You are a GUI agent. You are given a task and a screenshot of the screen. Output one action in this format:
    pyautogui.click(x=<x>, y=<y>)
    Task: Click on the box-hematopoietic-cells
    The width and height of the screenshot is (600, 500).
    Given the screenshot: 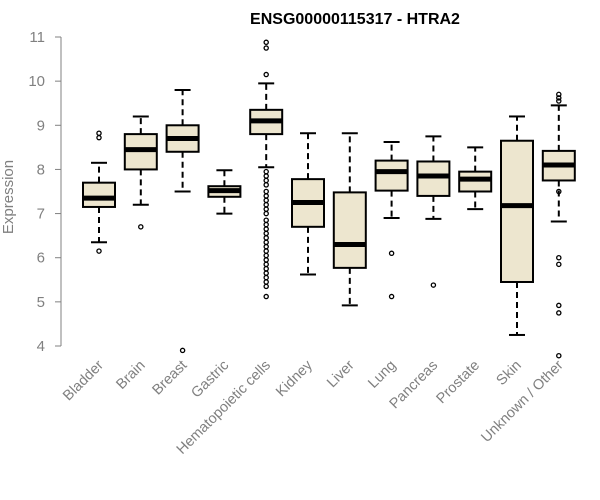 What is the action you would take?
    pyautogui.click(x=266, y=169)
    